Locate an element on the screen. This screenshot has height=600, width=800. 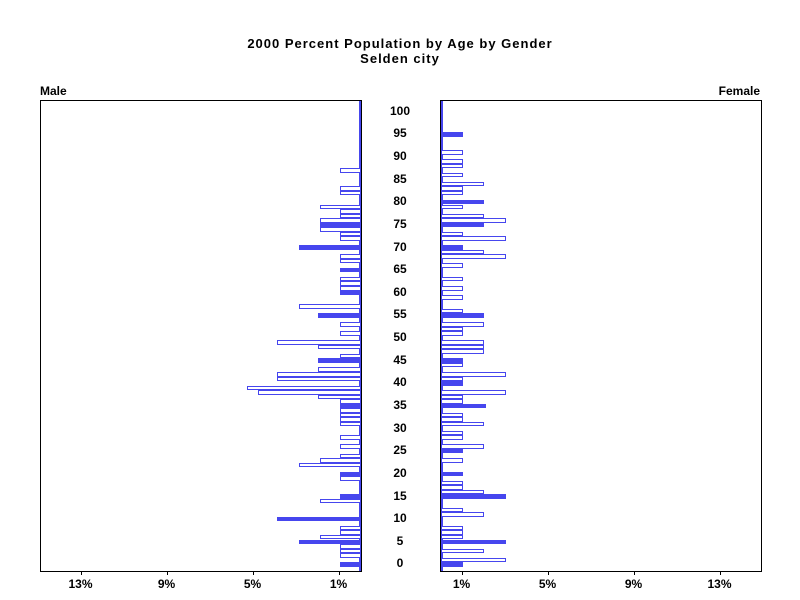
age-label-25: 25 is located at coordinates (400, 450).